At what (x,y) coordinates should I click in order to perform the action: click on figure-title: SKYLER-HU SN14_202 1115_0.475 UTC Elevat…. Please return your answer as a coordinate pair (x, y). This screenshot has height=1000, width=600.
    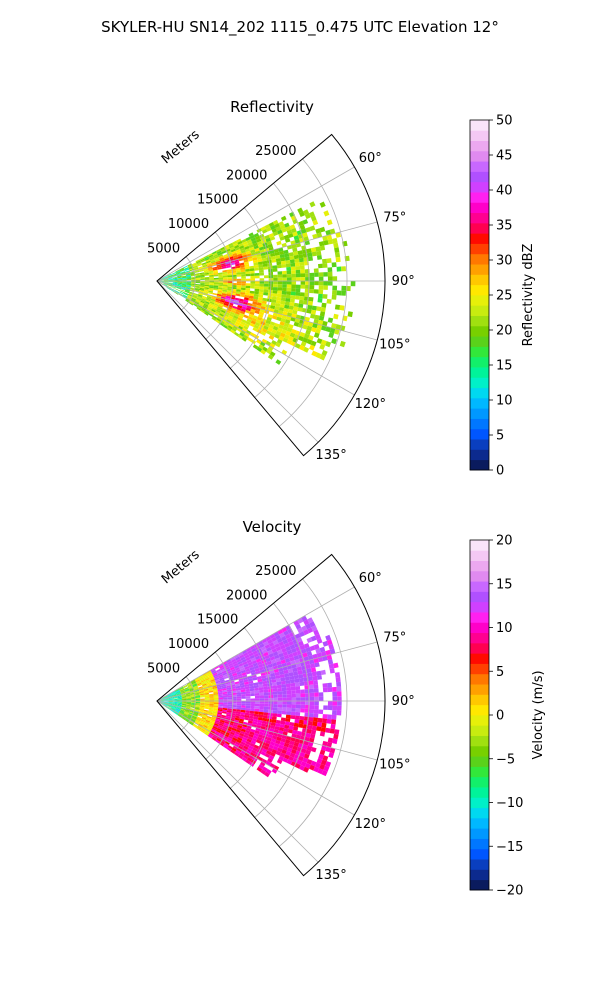
    Looking at the image, I should click on (300, 27).